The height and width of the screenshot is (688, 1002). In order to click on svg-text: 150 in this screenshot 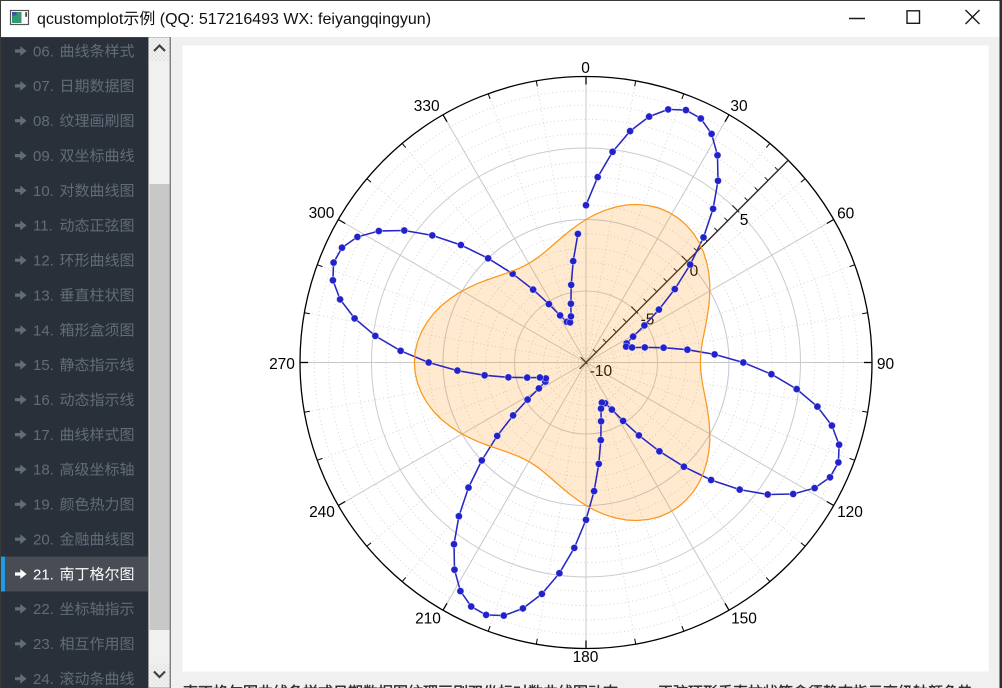, I will do `click(744, 619)`.